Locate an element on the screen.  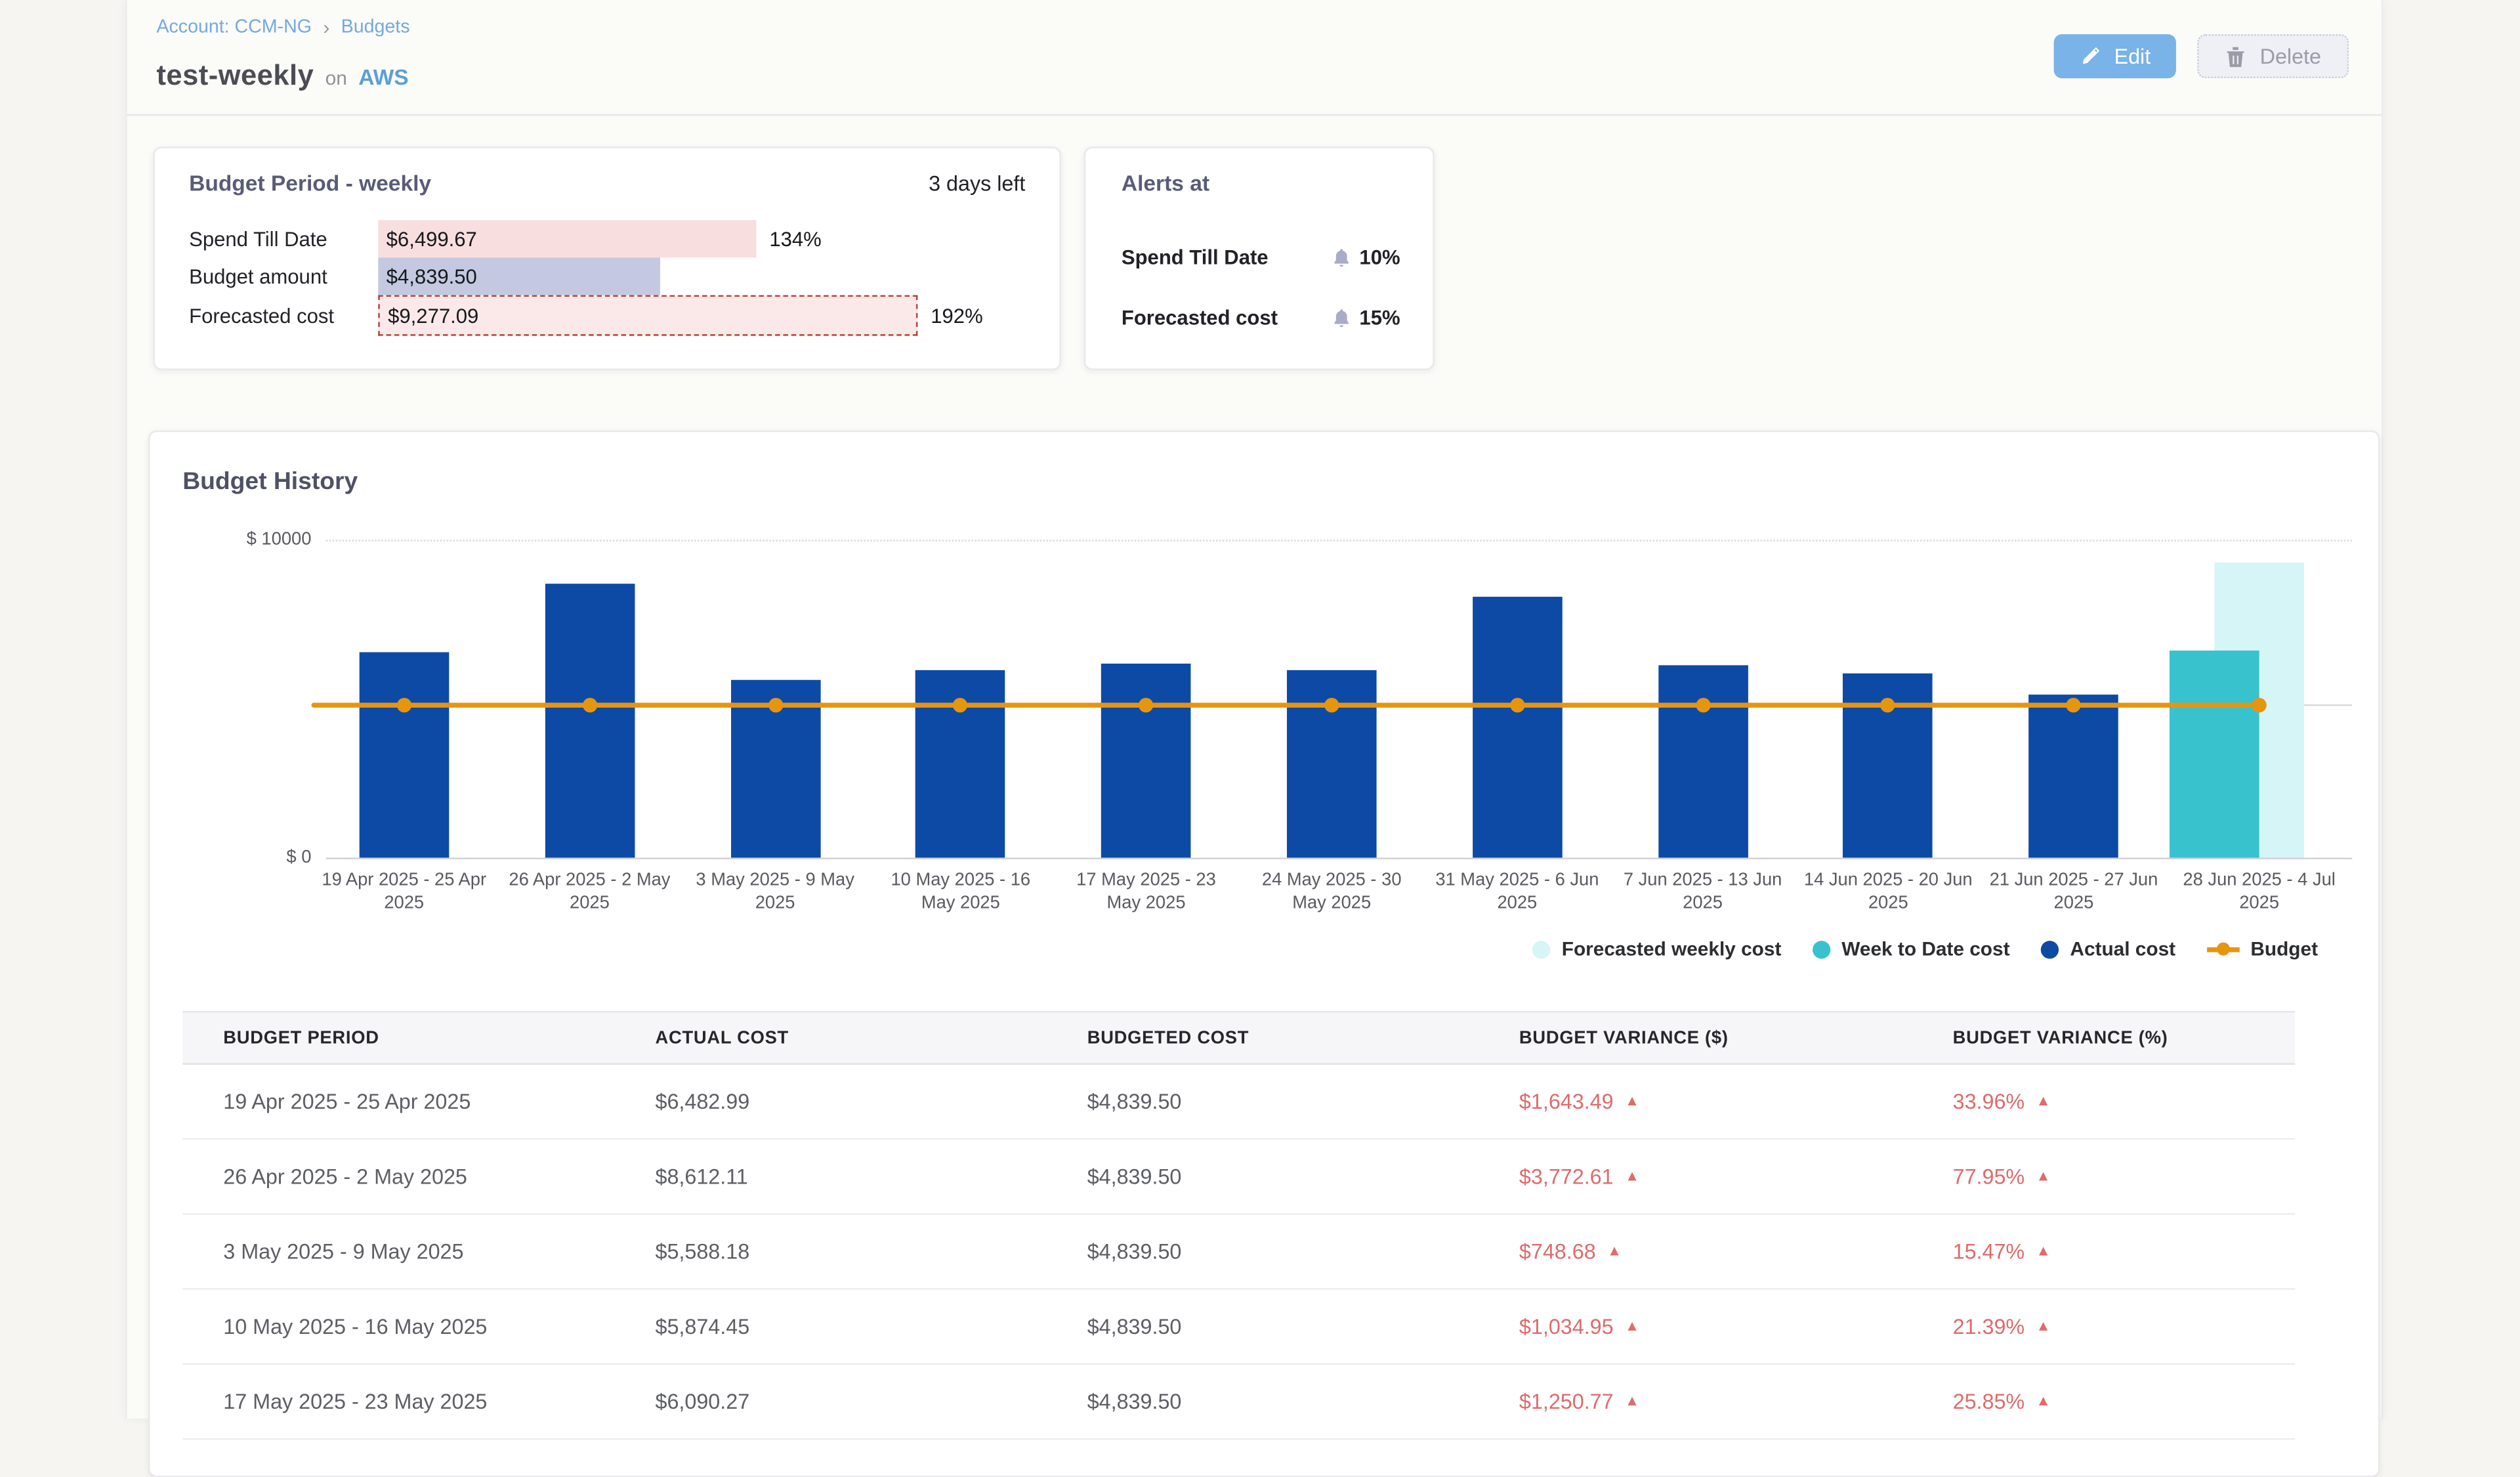
edit-button: Edit is located at coordinates (2115, 57).